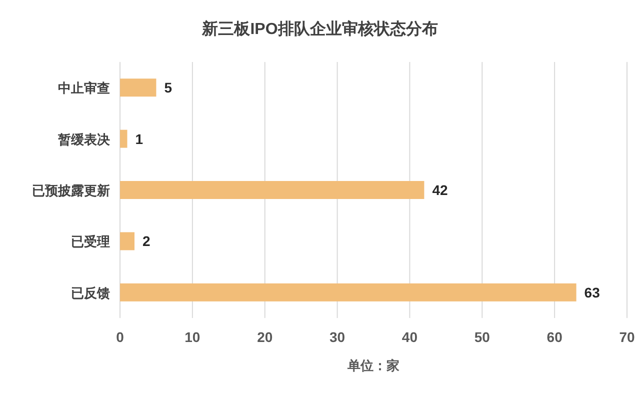 The height and width of the screenshot is (399, 640). I want to click on data-label: 5, so click(168, 88).